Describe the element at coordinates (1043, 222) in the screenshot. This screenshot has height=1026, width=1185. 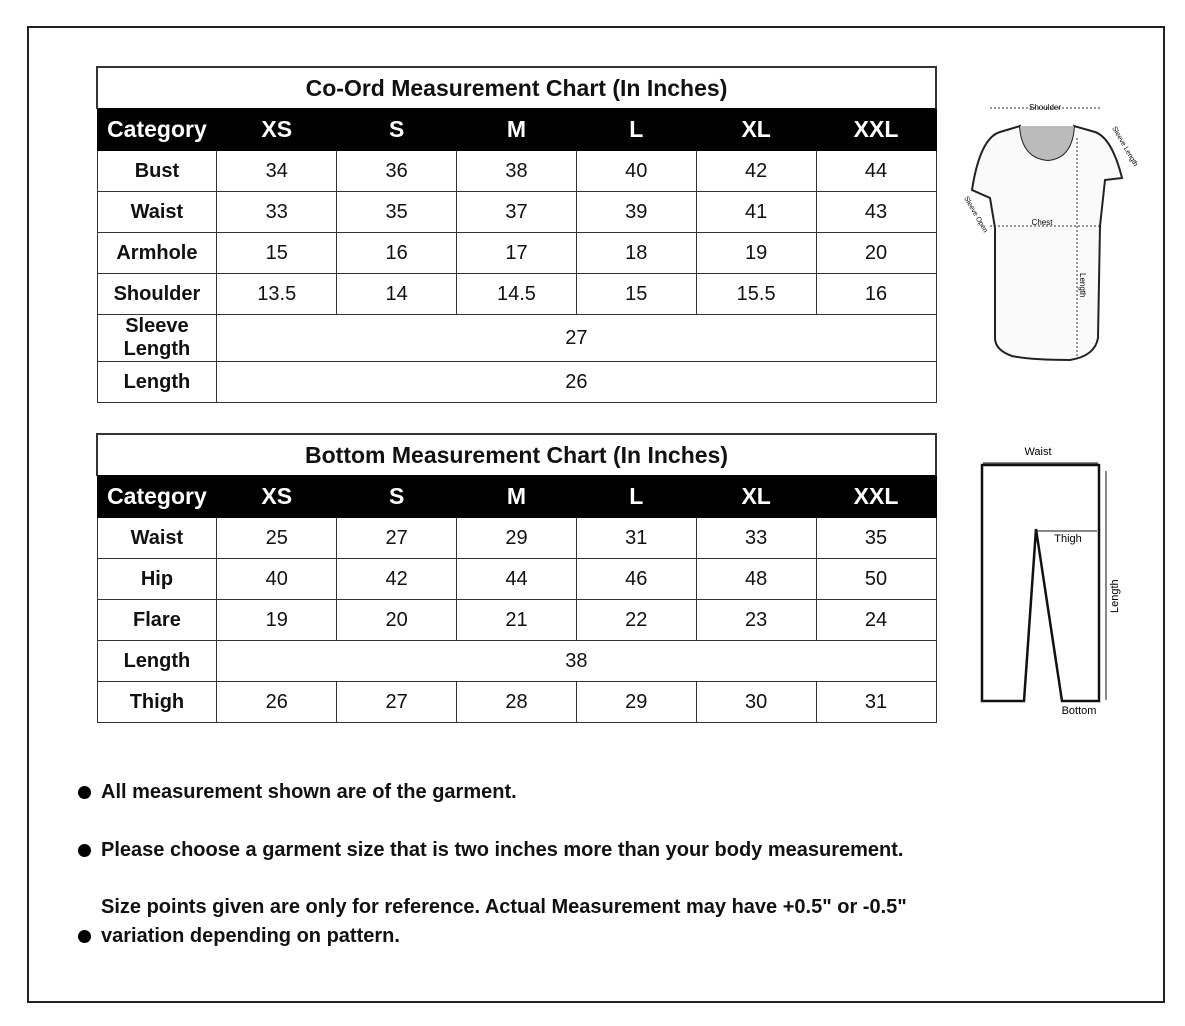
I see `chest-label: Chest` at that location.